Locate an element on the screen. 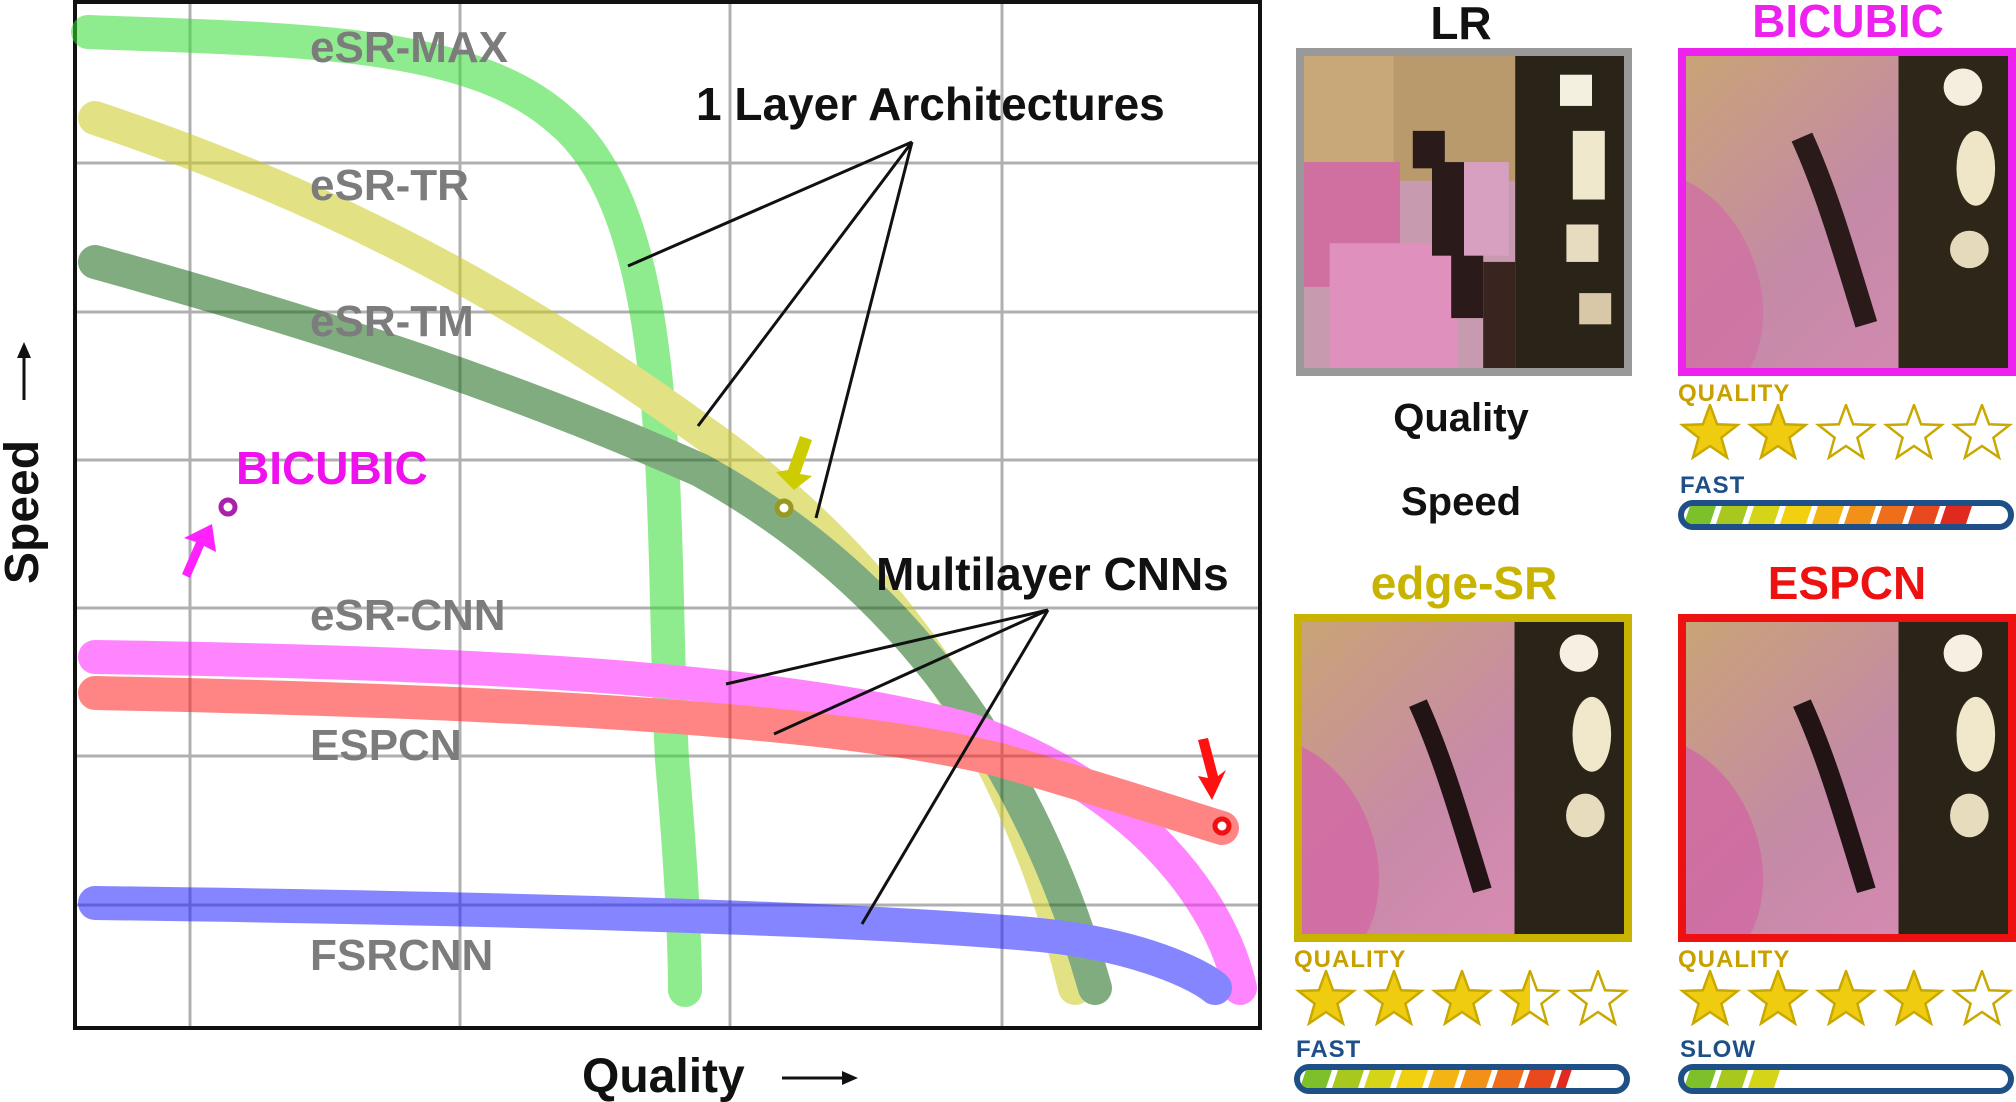 The height and width of the screenshot is (1102, 2016). annotation-one-layer: 1 Layer Architectures is located at coordinates (930, 104).